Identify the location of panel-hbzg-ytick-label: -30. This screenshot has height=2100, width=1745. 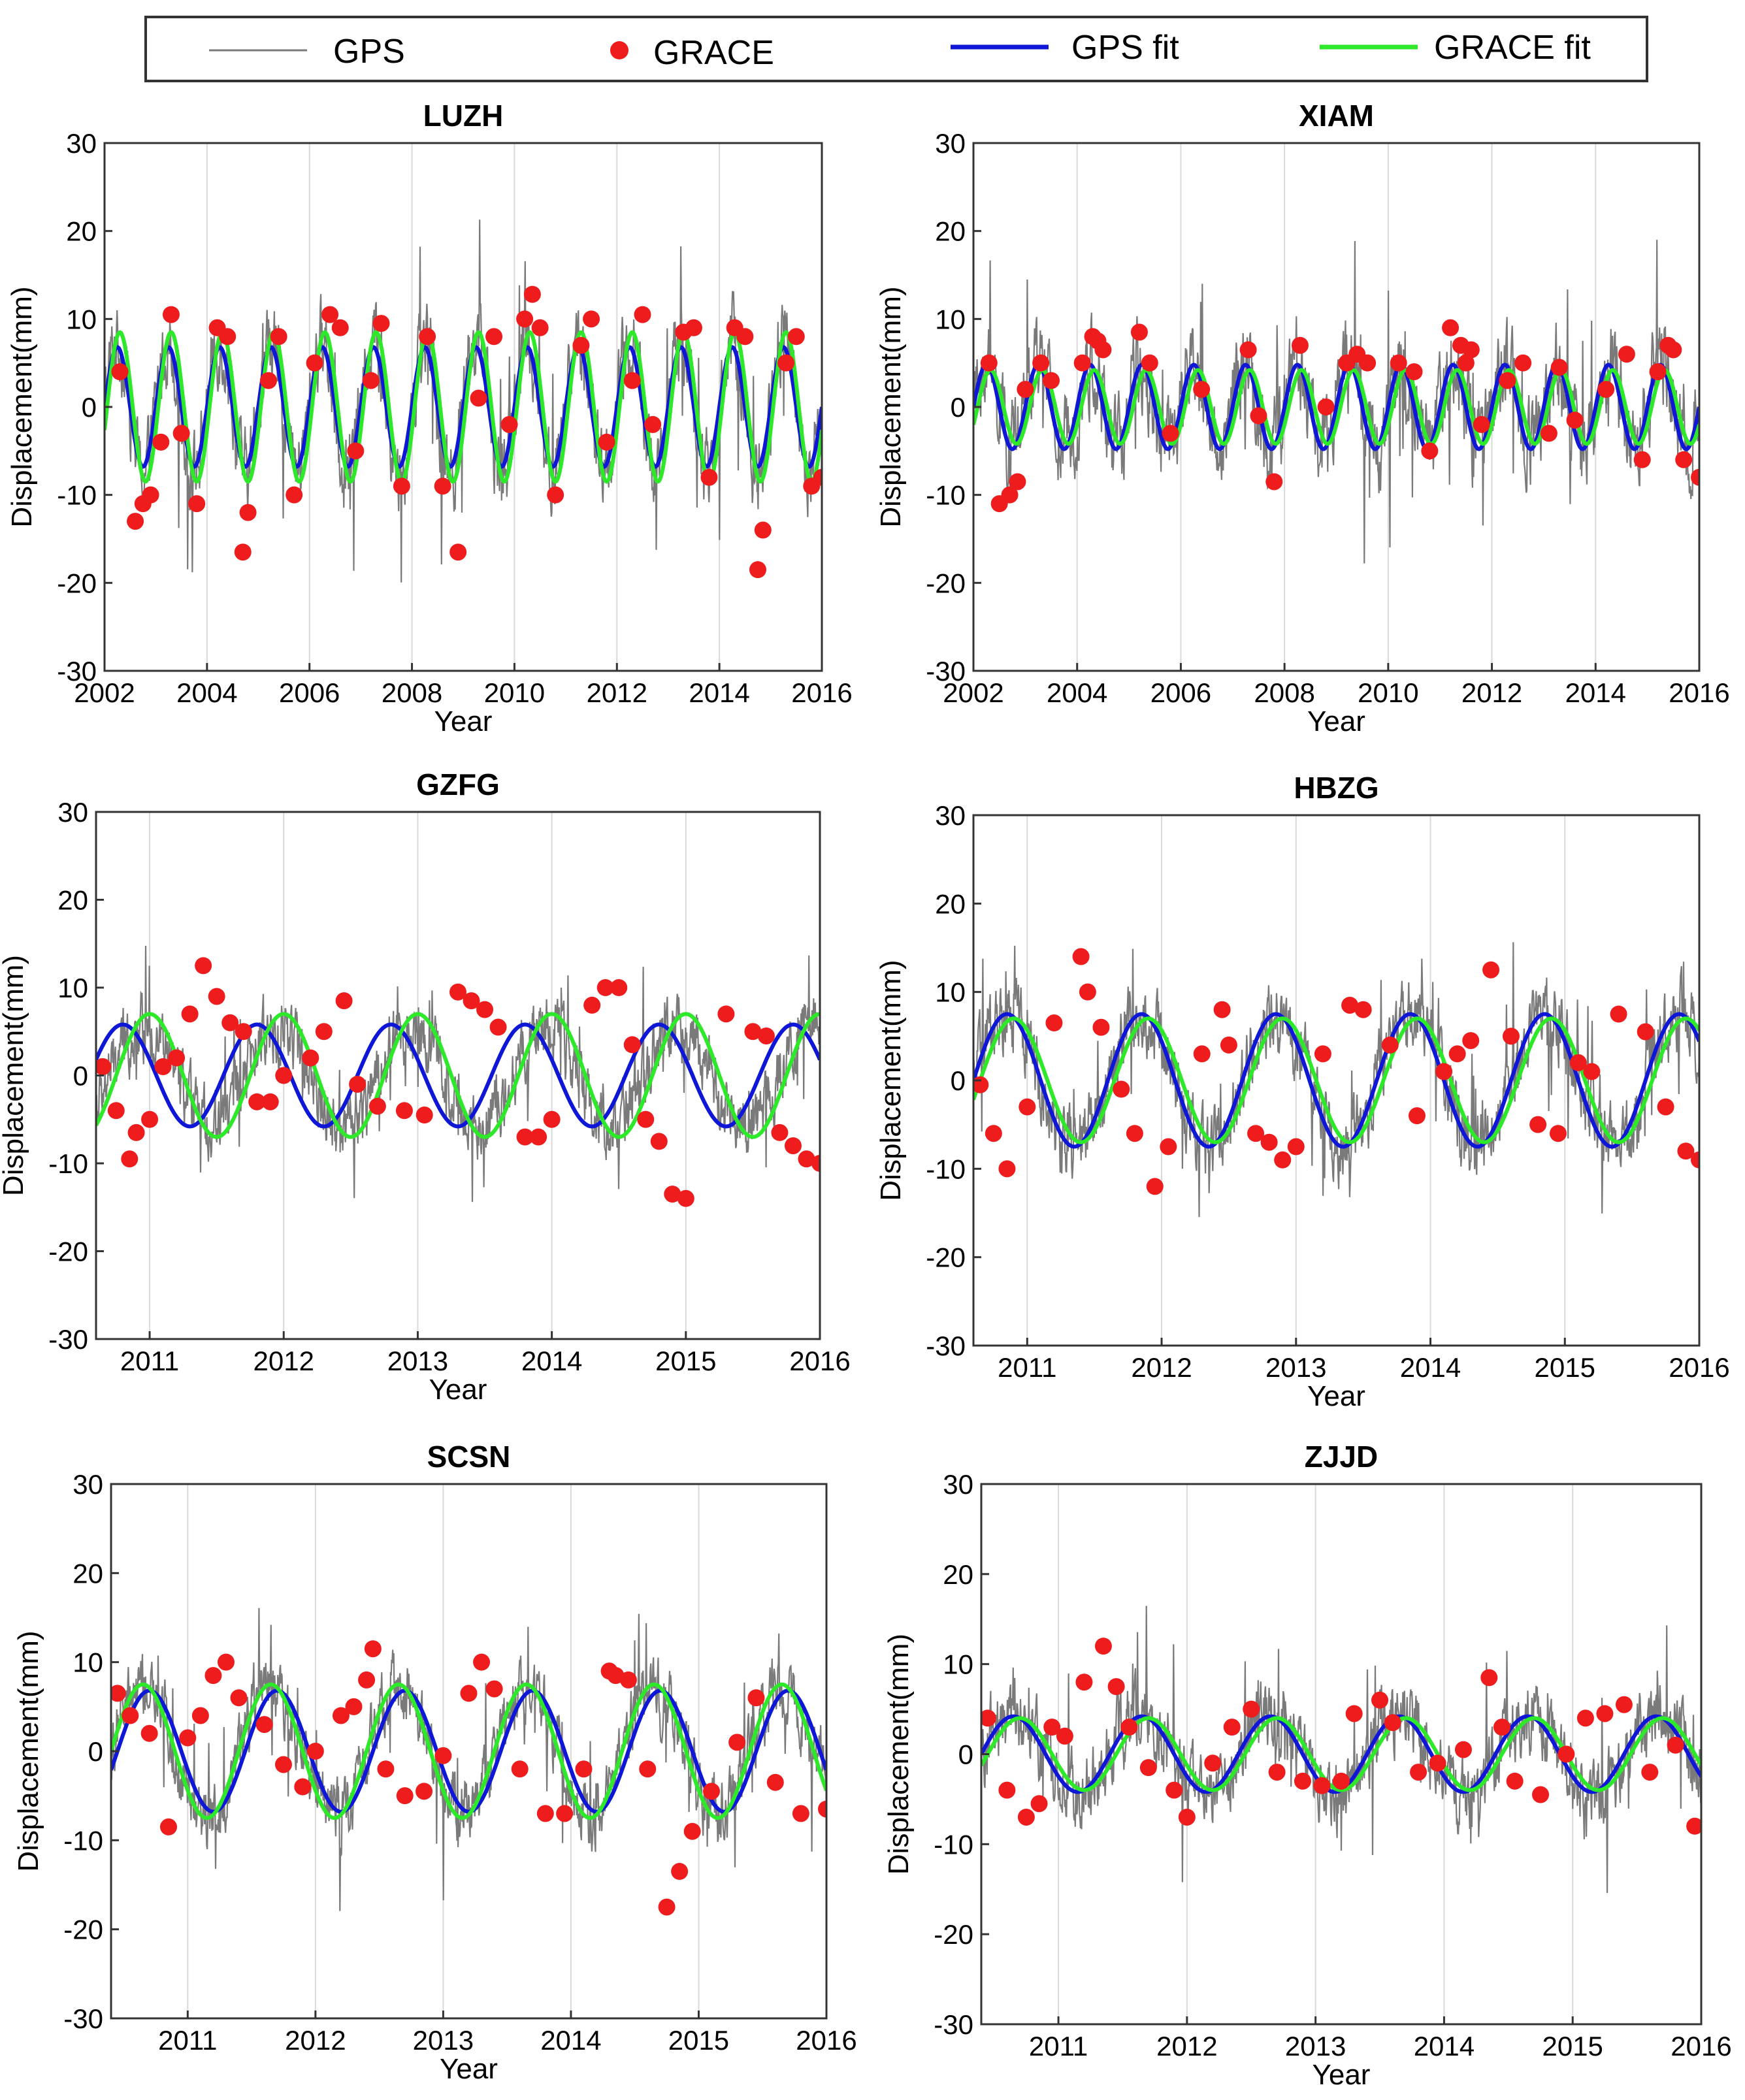
(946, 1346).